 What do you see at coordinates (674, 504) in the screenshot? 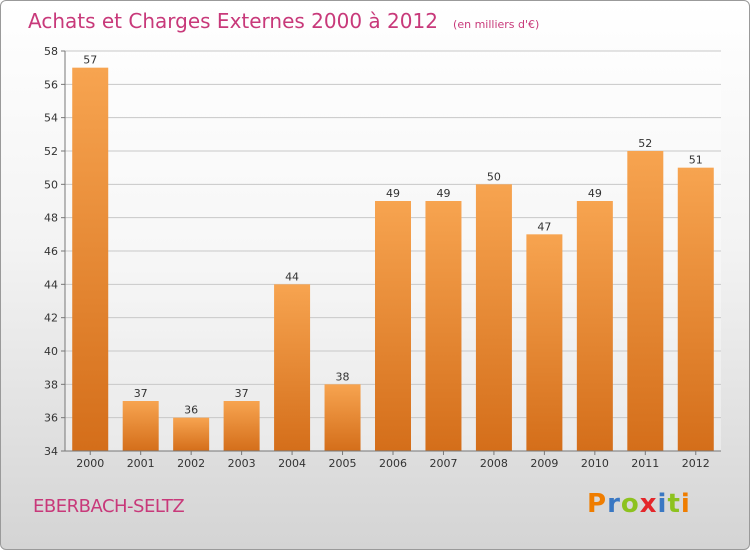
I see `logo-letter: t` at bounding box center [674, 504].